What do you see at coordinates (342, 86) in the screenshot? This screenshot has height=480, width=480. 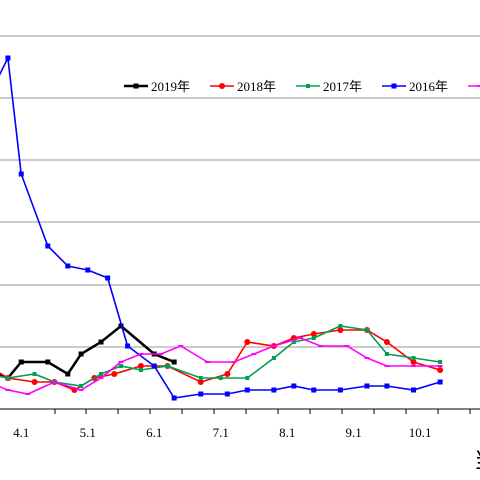 I see `legend-label: 2017年` at bounding box center [342, 86].